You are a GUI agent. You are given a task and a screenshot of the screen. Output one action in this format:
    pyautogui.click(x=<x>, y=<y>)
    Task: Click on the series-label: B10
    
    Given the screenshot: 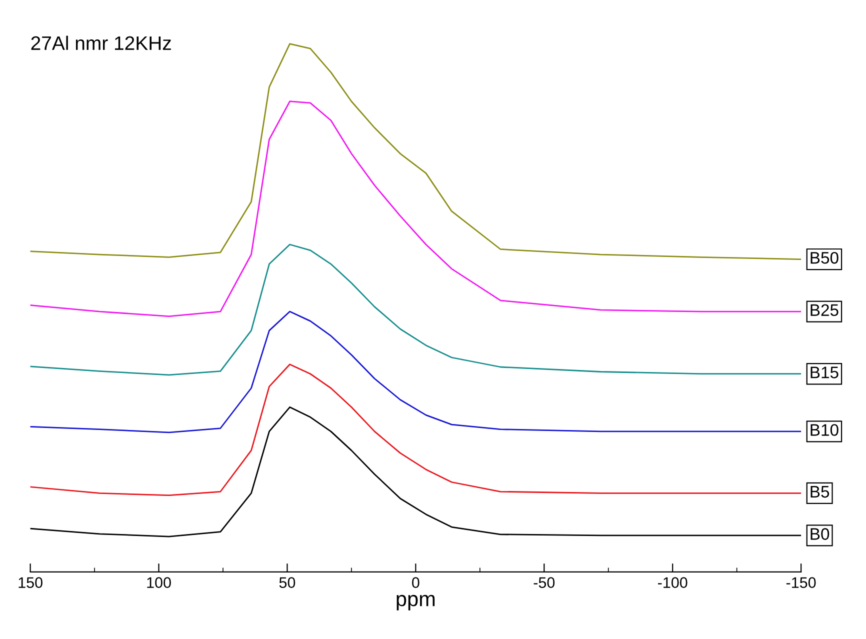 What is the action you would take?
    pyautogui.click(x=824, y=430)
    